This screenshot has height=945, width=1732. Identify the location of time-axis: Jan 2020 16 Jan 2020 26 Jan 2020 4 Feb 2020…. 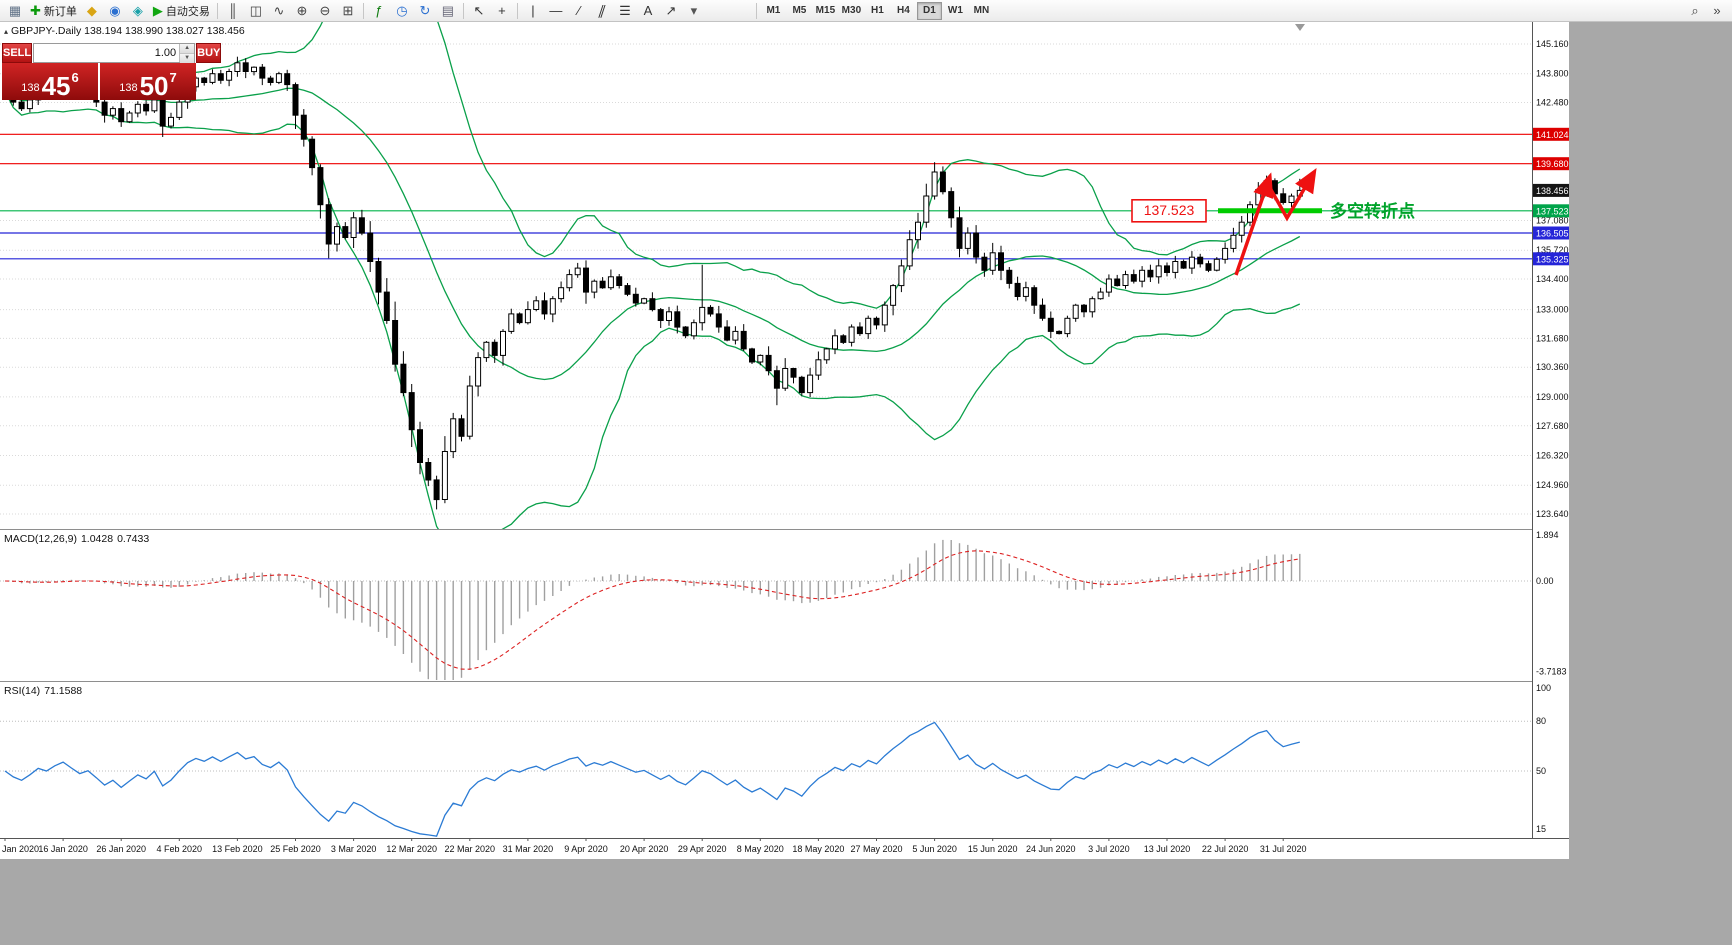
(784, 846).